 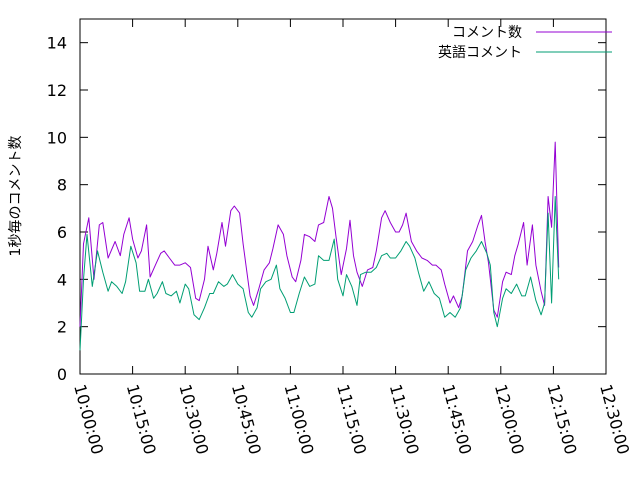 What do you see at coordinates (614, 419) in the screenshot?
I see `x-tick-label: 12:30:00` at bounding box center [614, 419].